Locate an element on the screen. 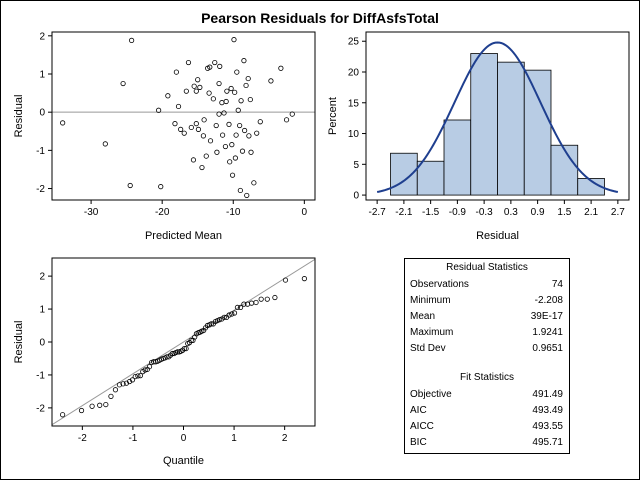  stat-row-maximum: Maximum 1.9241 is located at coordinates (487, 333).